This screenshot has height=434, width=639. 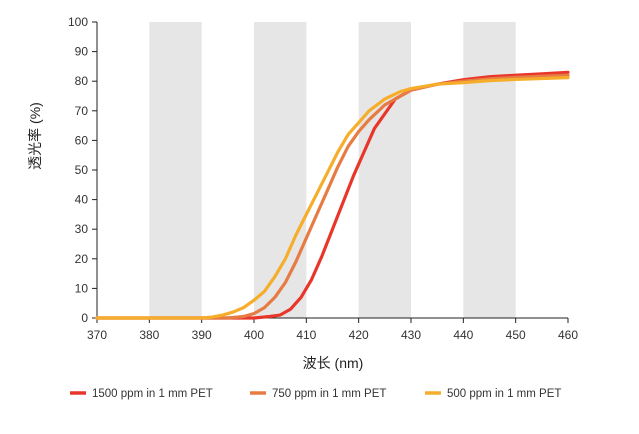 What do you see at coordinates (97, 335) in the screenshot?
I see `x-tick-label: 370` at bounding box center [97, 335].